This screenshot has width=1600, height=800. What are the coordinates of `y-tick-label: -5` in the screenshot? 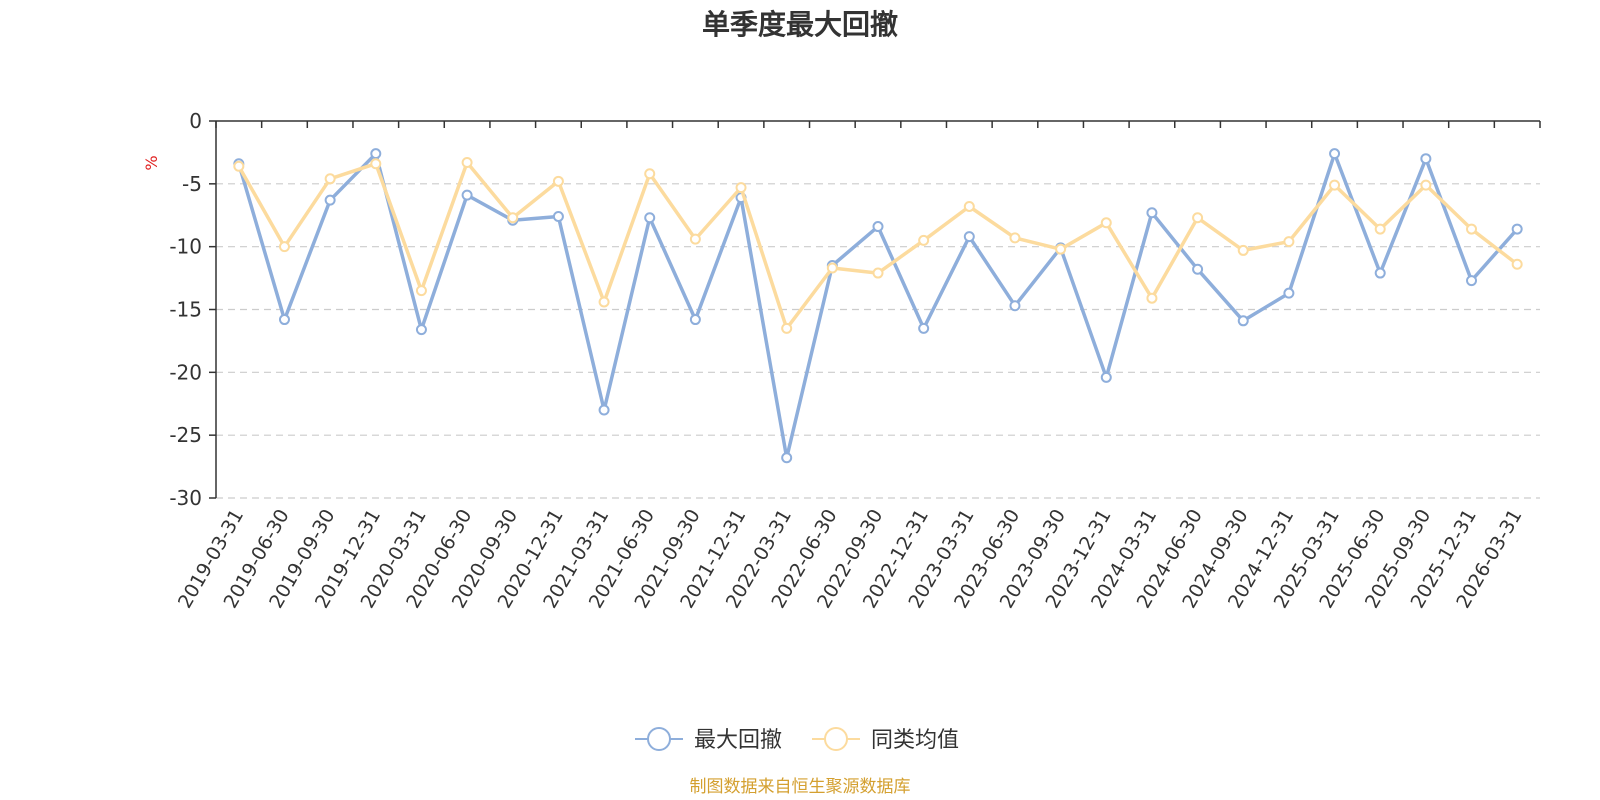 It's located at (192, 184).